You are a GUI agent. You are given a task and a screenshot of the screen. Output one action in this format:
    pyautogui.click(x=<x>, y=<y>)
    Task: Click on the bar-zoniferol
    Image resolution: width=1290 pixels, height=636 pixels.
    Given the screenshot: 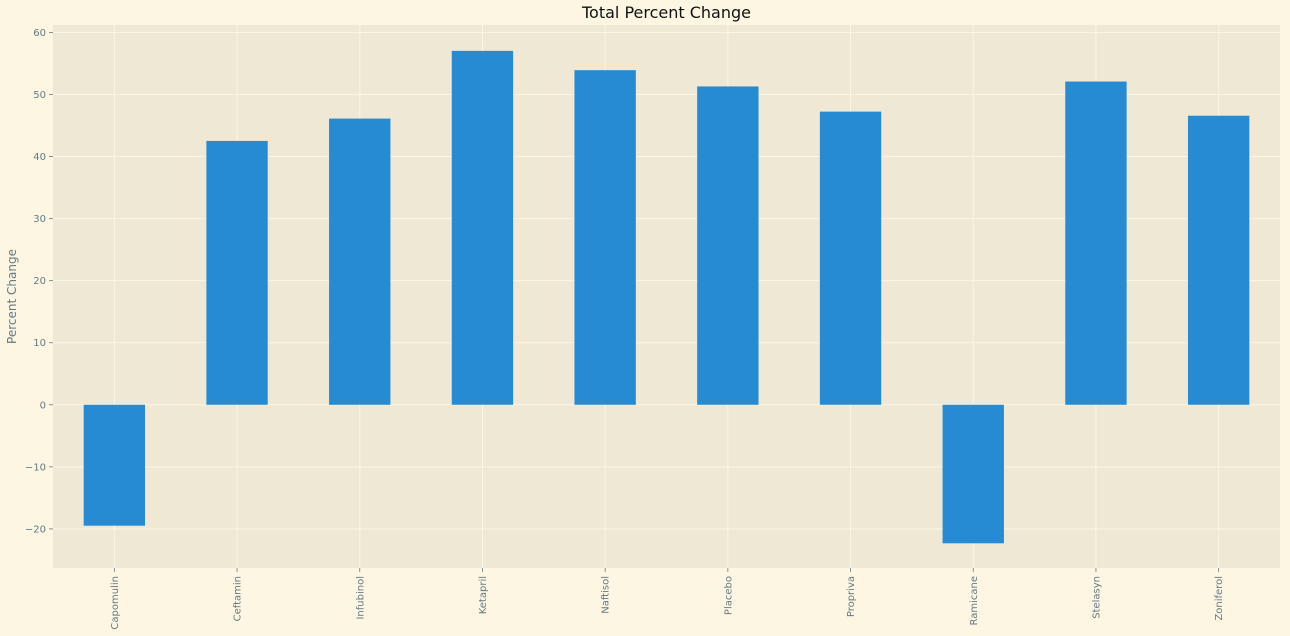 What is the action you would take?
    pyautogui.click(x=1218, y=260)
    